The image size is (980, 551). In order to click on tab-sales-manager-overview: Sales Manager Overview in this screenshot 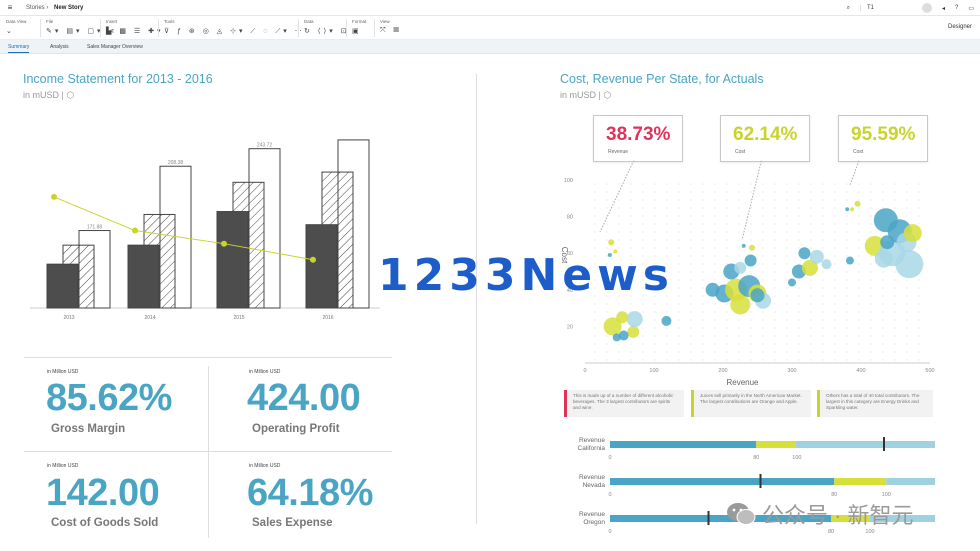, I will do `click(115, 47)`.